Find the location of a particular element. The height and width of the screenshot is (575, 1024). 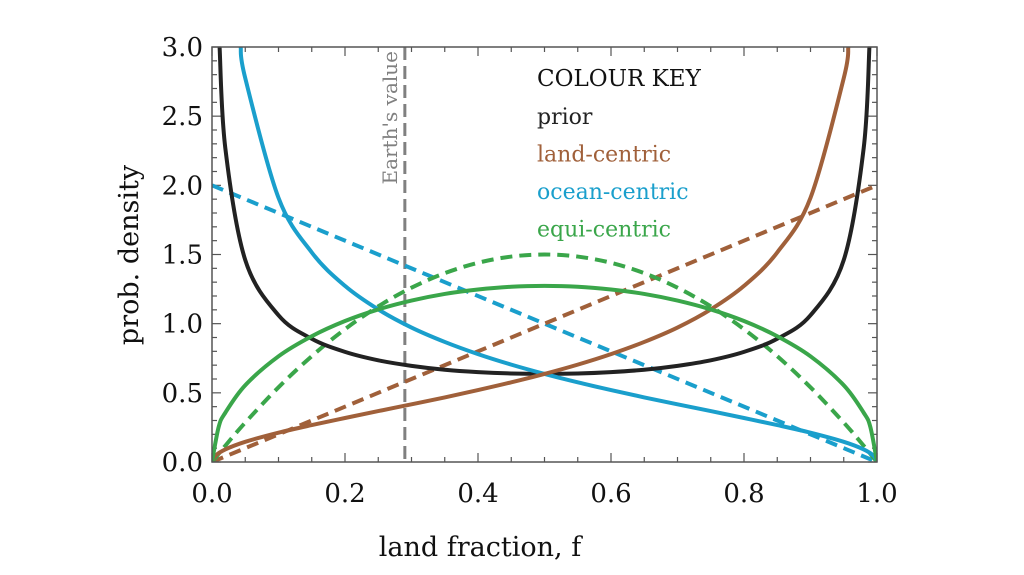

legend-entry-equi-centric: equi-centric is located at coordinates (604, 230).